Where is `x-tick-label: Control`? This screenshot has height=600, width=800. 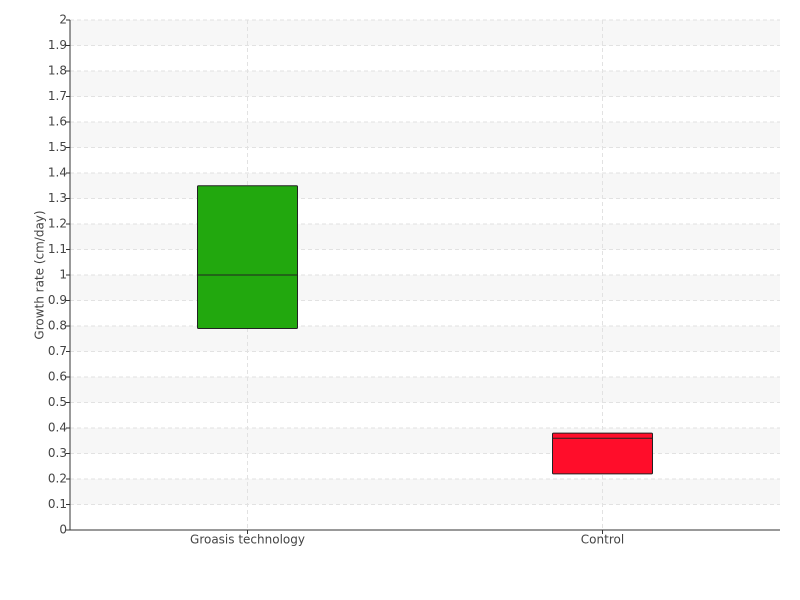
x-tick-label: Control is located at coordinates (602, 540).